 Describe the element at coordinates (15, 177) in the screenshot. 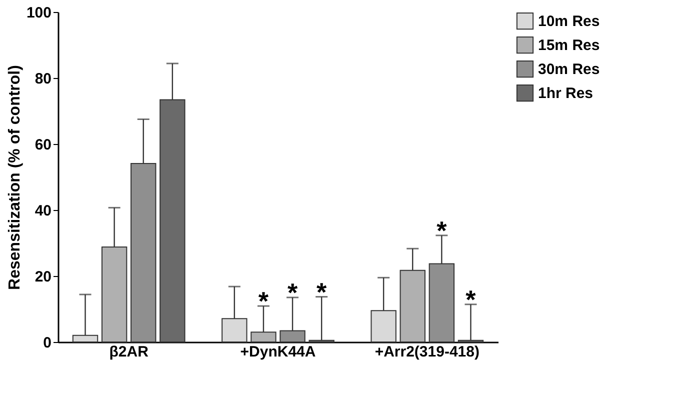

I see `y-axis-title: Resensitization (% of control)` at that location.